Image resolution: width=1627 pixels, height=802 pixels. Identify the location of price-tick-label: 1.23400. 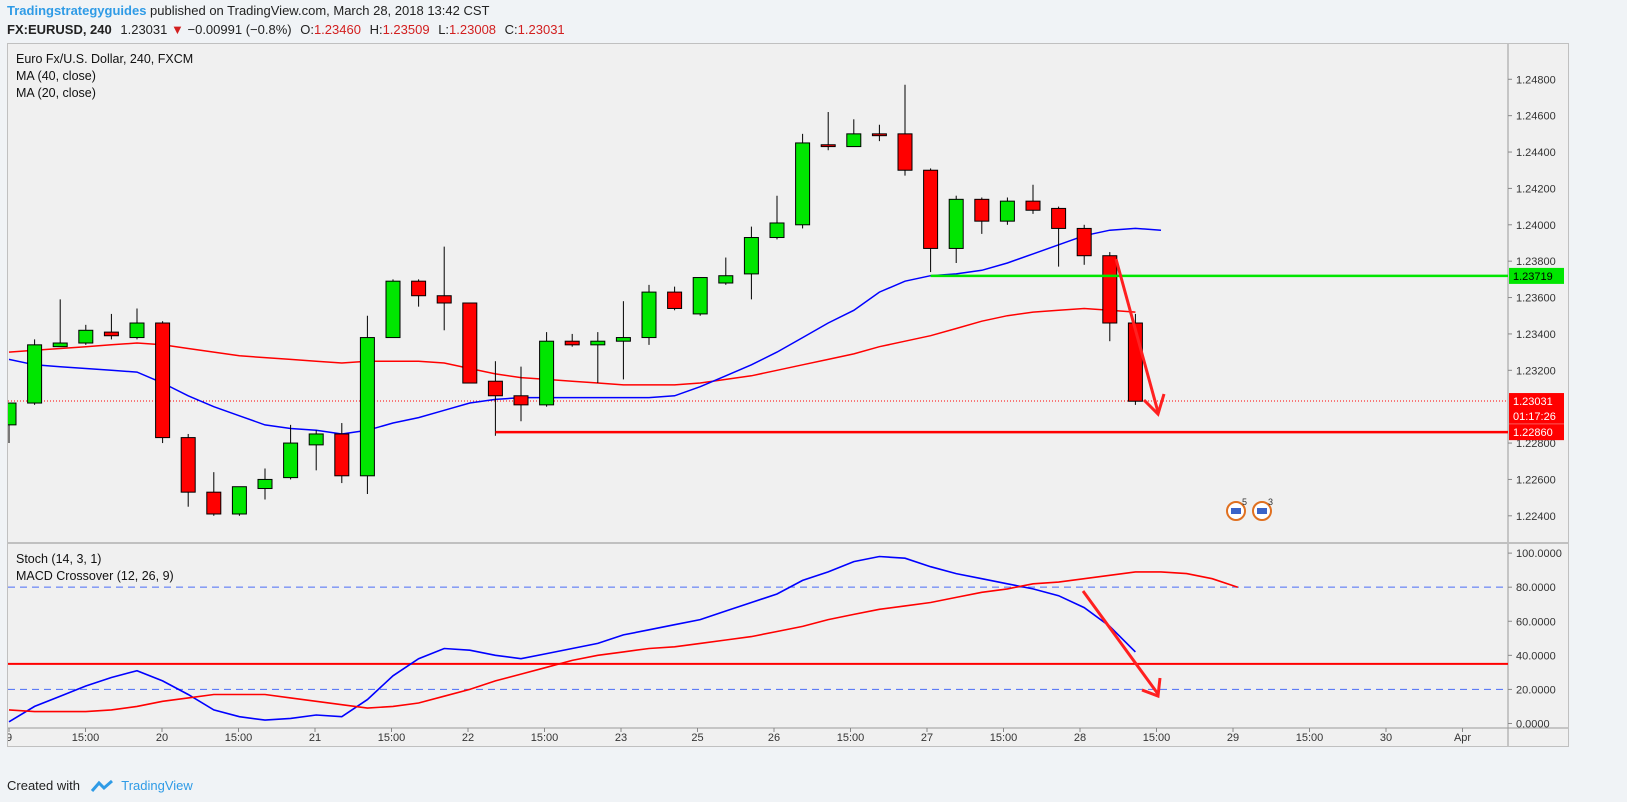
(1536, 335).